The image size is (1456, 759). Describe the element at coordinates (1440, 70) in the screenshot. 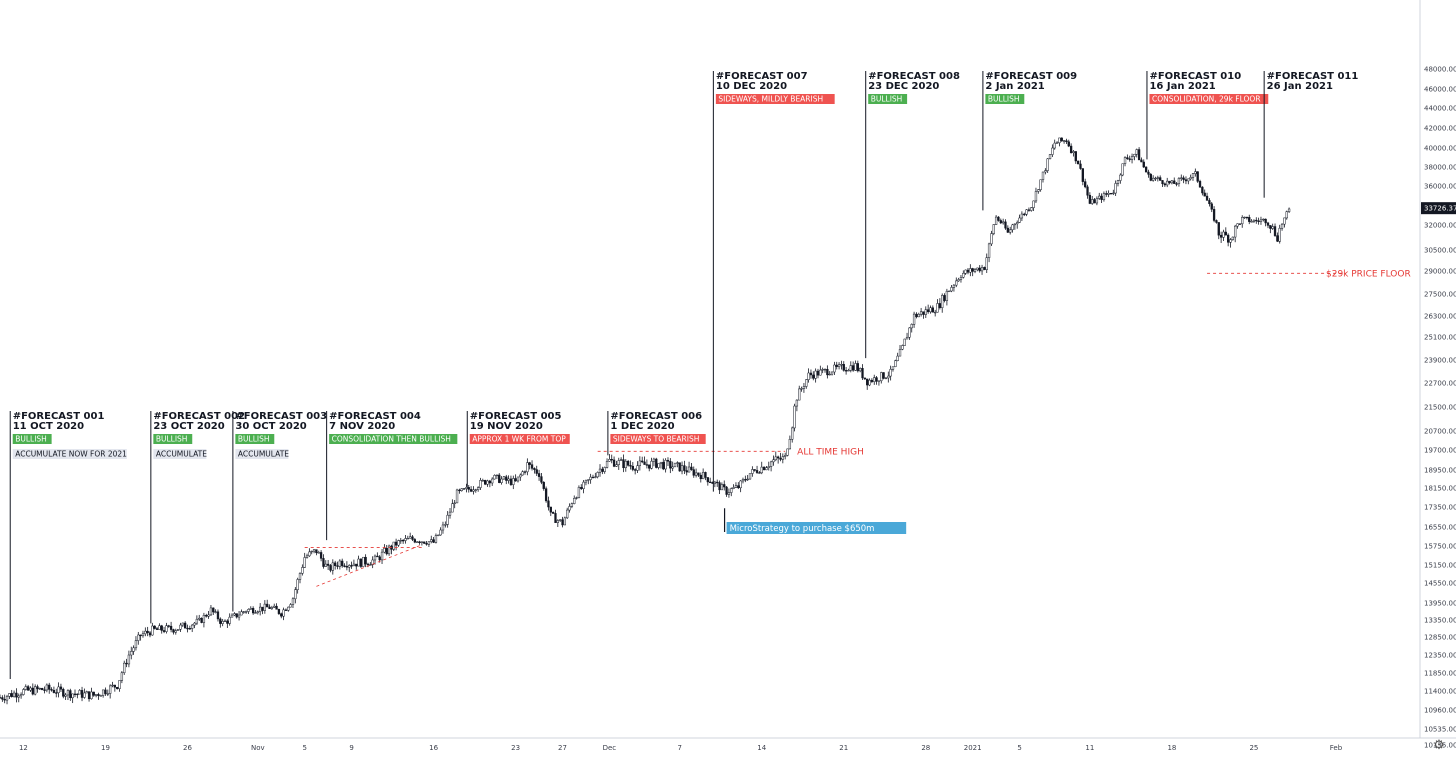

I see `y-tick-label: 48000.00` at that location.